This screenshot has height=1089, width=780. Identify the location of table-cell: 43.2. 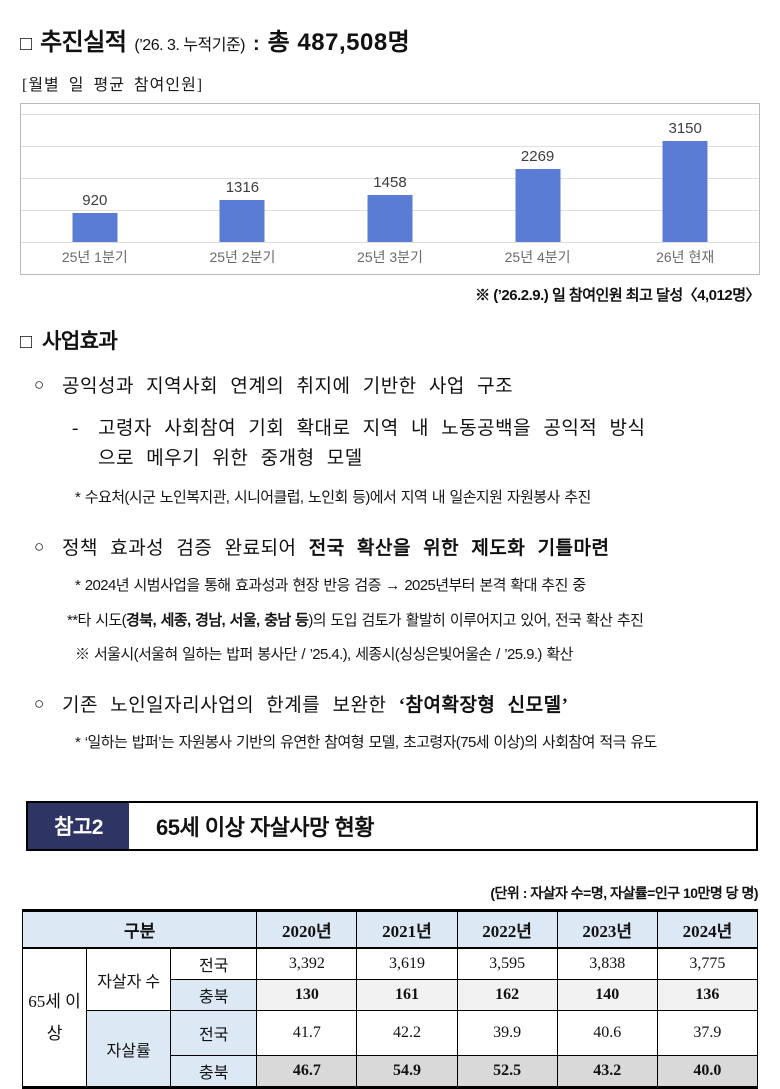
(607, 1072).